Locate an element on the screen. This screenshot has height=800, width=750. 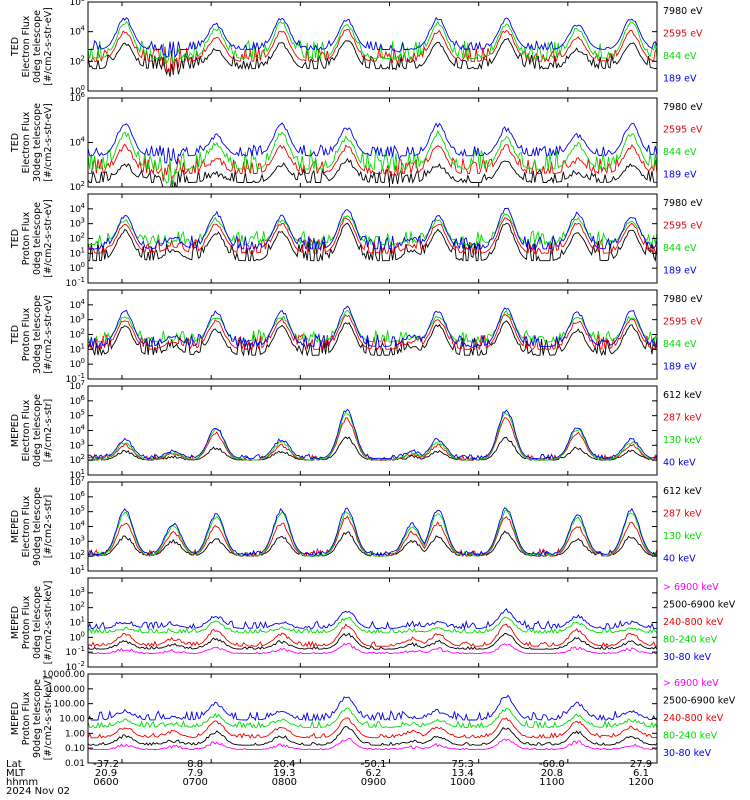
y-tick-exponent: -1 is located at coordinates (81, 649).